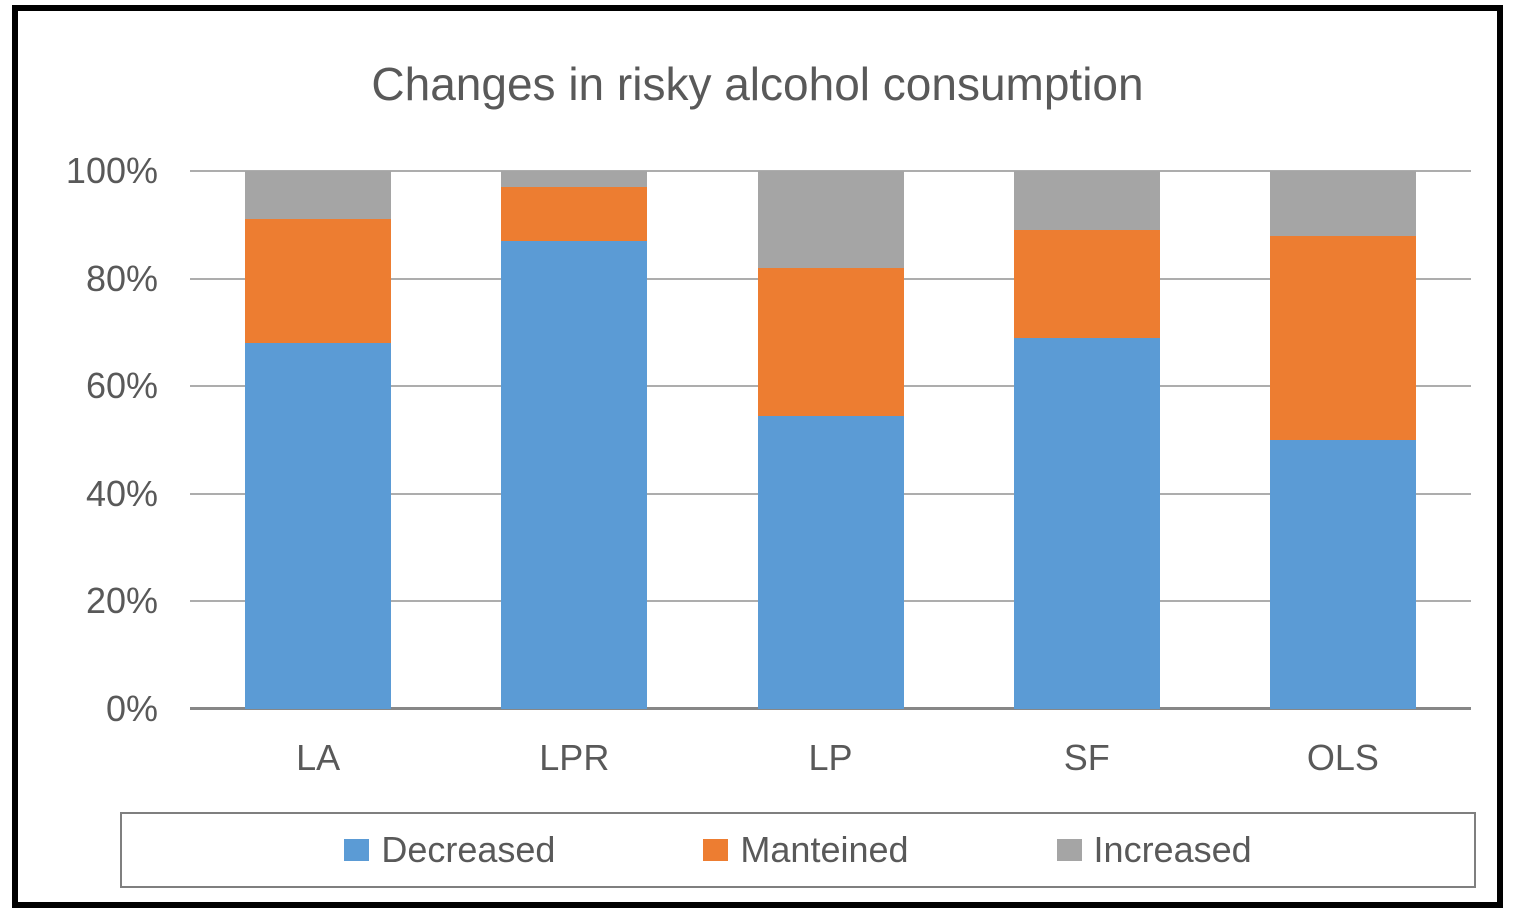 This screenshot has height=915, width=1513. What do you see at coordinates (1086, 523) in the screenshot?
I see `bar-segment-SF-decreased` at bounding box center [1086, 523].